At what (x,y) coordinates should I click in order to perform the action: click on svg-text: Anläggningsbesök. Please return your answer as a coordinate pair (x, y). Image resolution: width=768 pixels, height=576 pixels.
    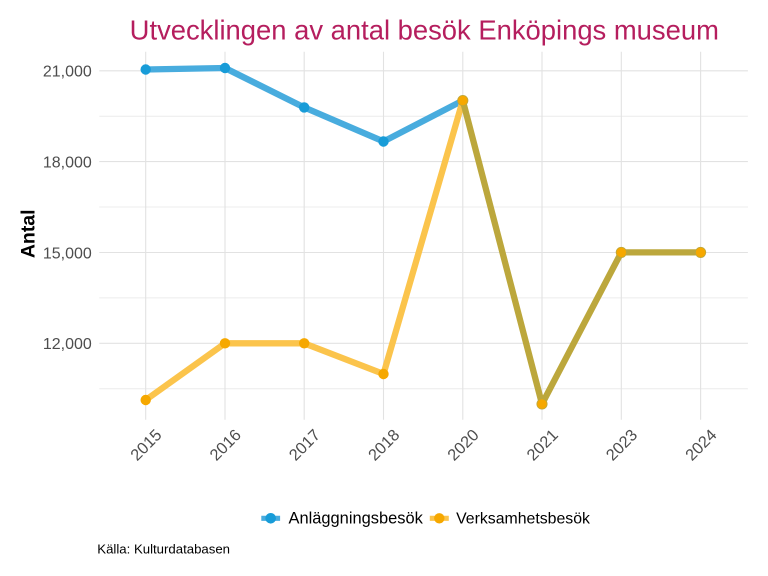
    Looking at the image, I should click on (356, 518).